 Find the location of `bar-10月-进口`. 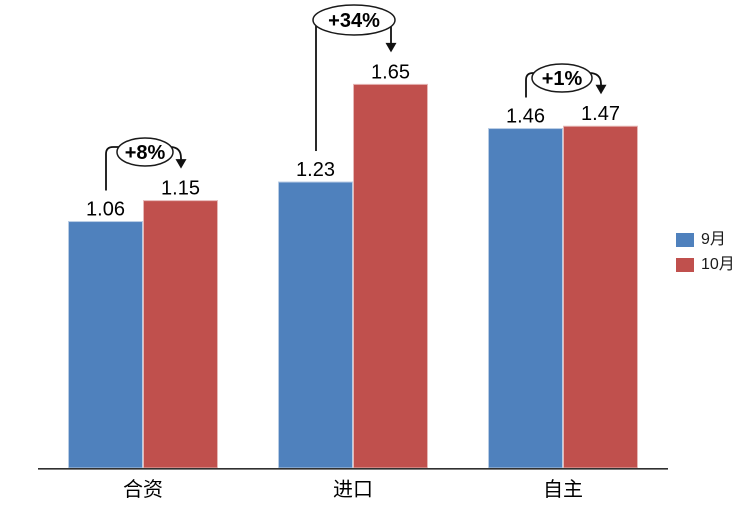

bar-10月-进口 is located at coordinates (390, 276).